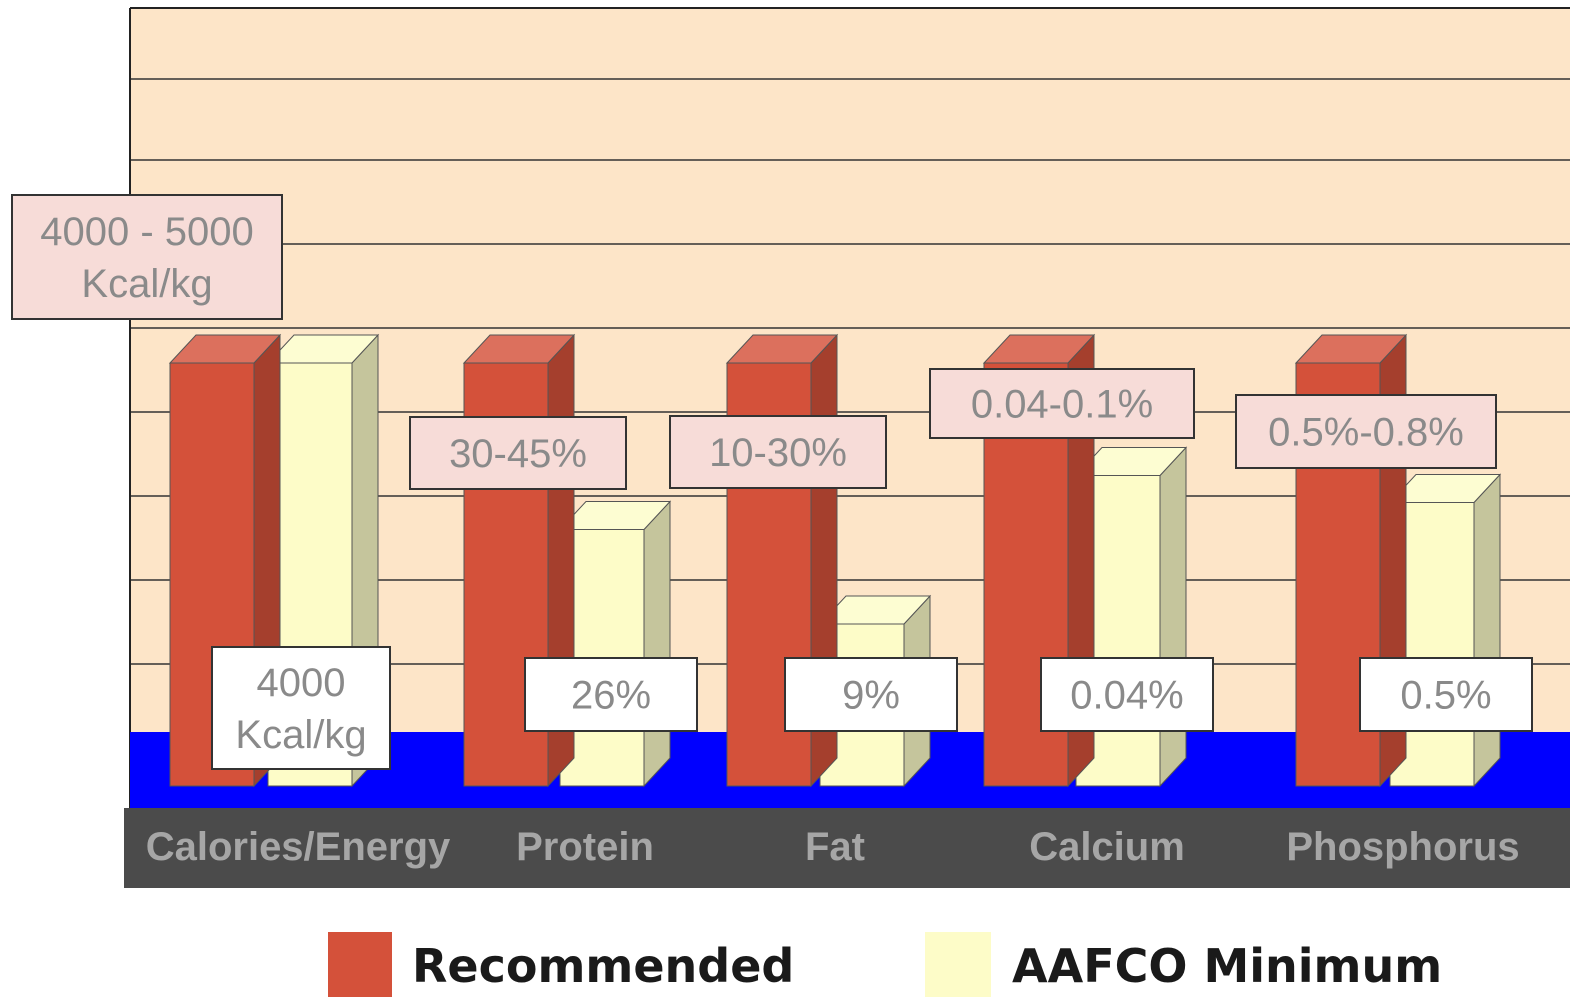 Image resolution: width=1570 pixels, height=997 pixels. What do you see at coordinates (1402, 847) in the screenshot?
I see `category-label: Phosphorus` at bounding box center [1402, 847].